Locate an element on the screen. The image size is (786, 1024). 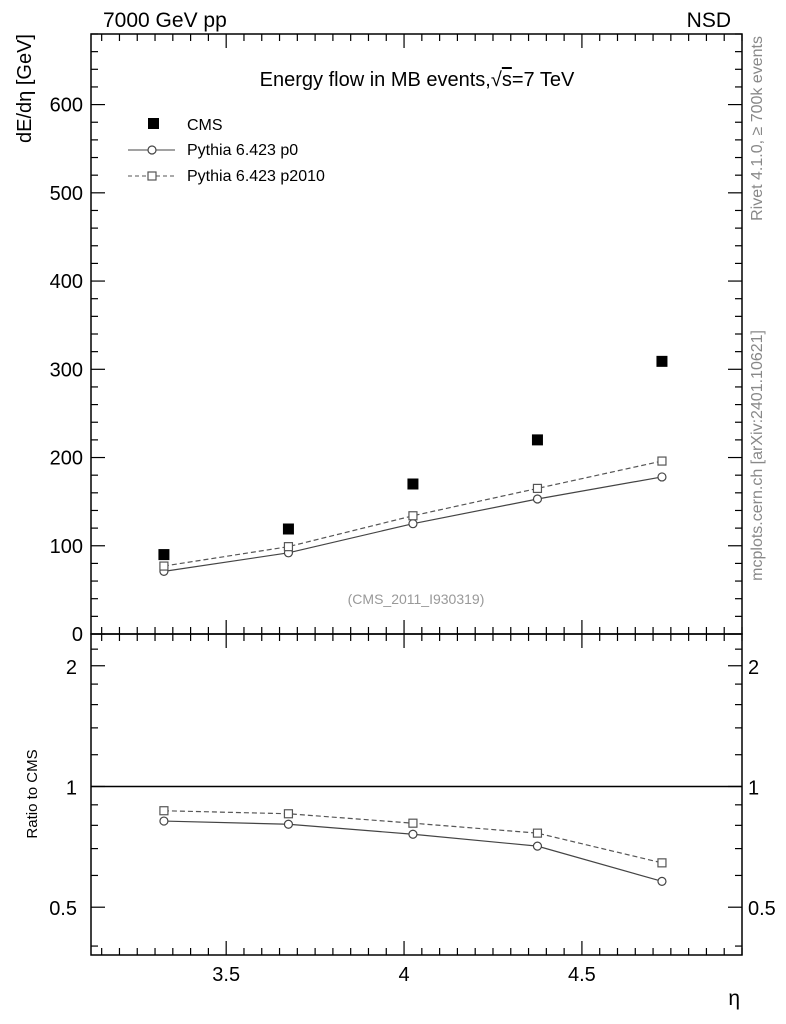
main-y-tick-label: 400 is located at coordinates (66, 282).